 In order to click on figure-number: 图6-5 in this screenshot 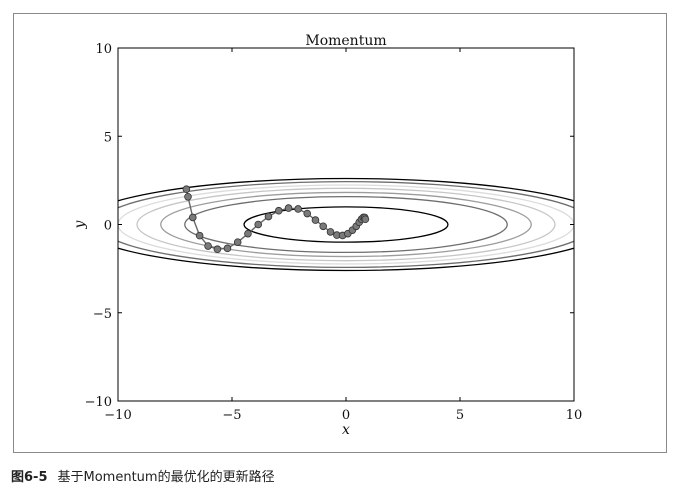, I will do `click(29, 477)`.